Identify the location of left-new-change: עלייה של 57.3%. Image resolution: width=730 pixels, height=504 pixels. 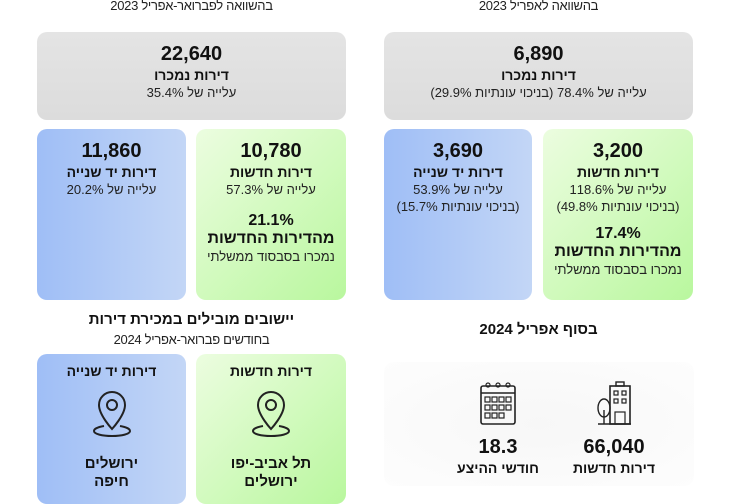
(271, 189).